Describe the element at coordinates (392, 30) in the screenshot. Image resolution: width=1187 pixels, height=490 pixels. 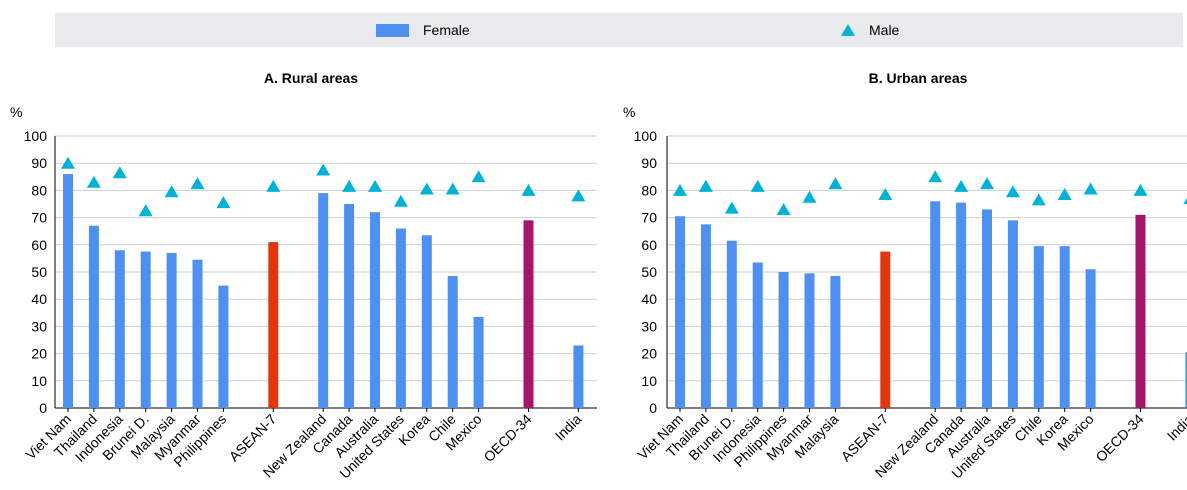
I see `legend-swatch-female` at that location.